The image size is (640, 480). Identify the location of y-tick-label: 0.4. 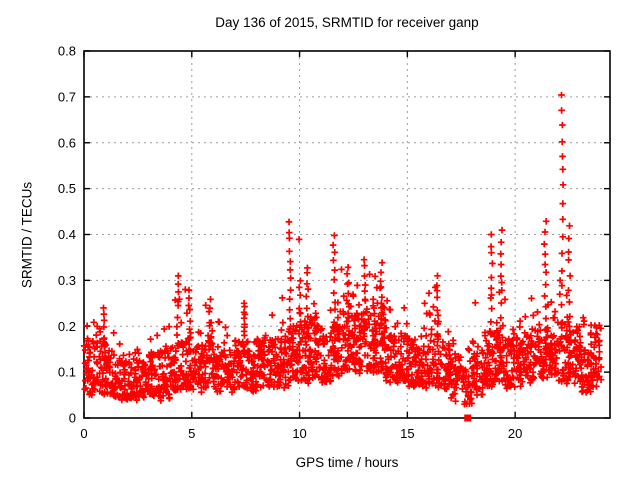
(67, 234).